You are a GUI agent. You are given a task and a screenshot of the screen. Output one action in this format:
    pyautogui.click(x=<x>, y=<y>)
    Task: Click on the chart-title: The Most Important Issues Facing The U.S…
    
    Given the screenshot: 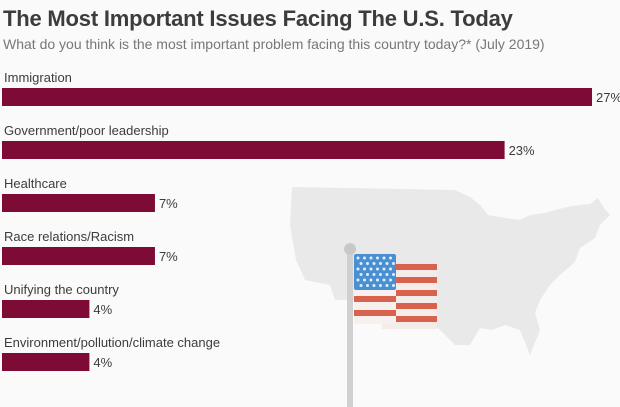 What is the action you would take?
    pyautogui.click(x=258, y=18)
    